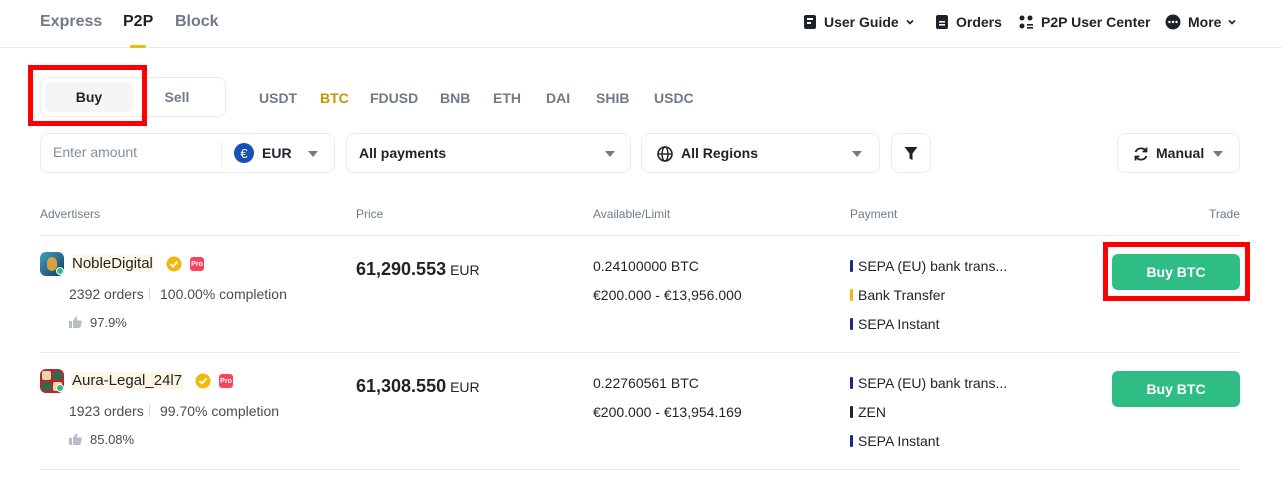 This screenshot has width=1282, height=481. Describe the element at coordinates (1096, 22) in the screenshot. I see `user-center-label: P2P User Center` at that location.